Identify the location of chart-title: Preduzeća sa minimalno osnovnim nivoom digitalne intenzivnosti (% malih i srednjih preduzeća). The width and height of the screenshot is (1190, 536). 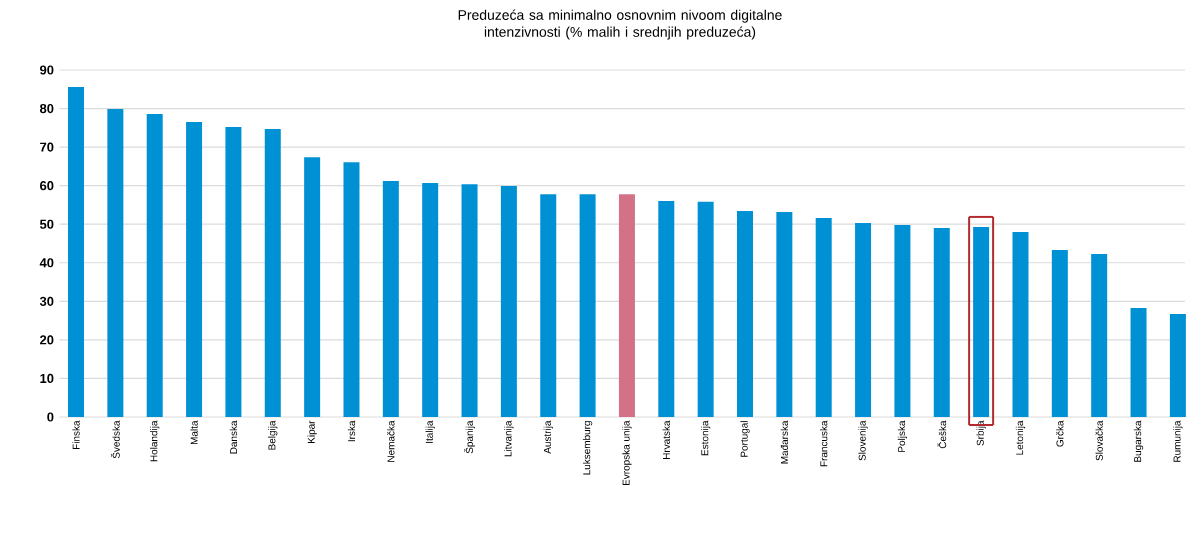
(620, 24).